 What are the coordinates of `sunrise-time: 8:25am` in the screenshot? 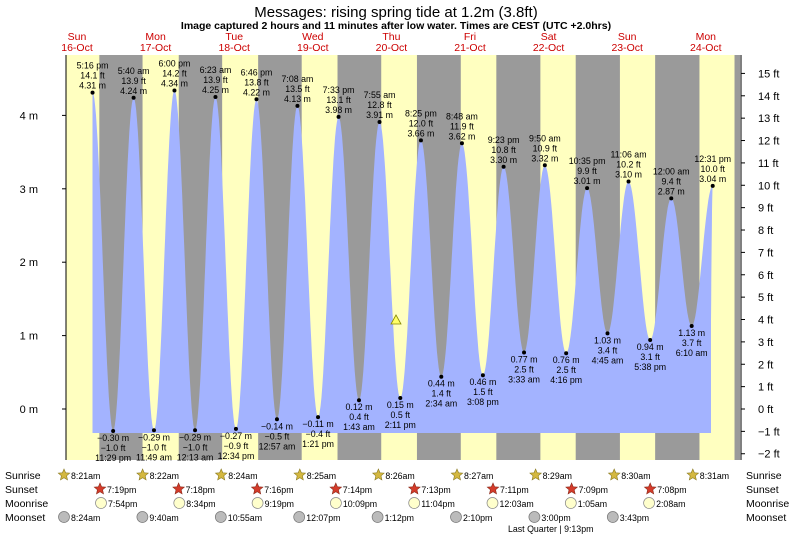 It's located at (321, 476).